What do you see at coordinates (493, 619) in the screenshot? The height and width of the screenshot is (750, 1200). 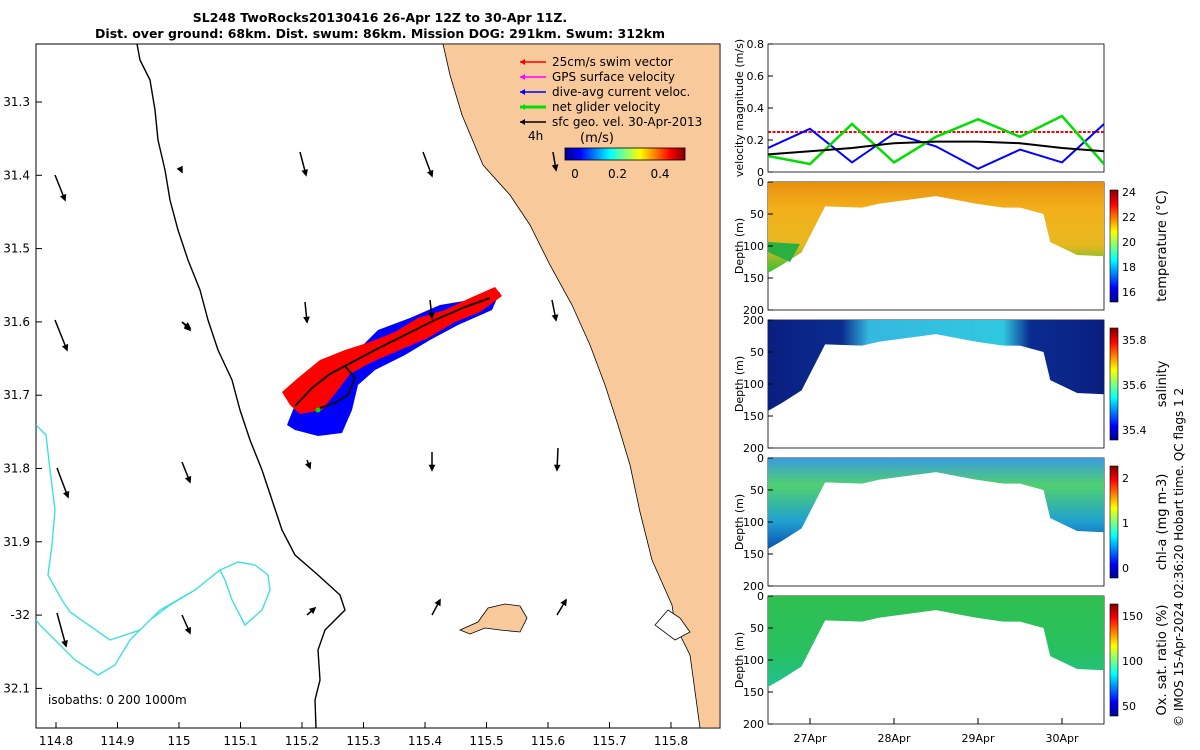 I see `island-rottnest` at bounding box center [493, 619].